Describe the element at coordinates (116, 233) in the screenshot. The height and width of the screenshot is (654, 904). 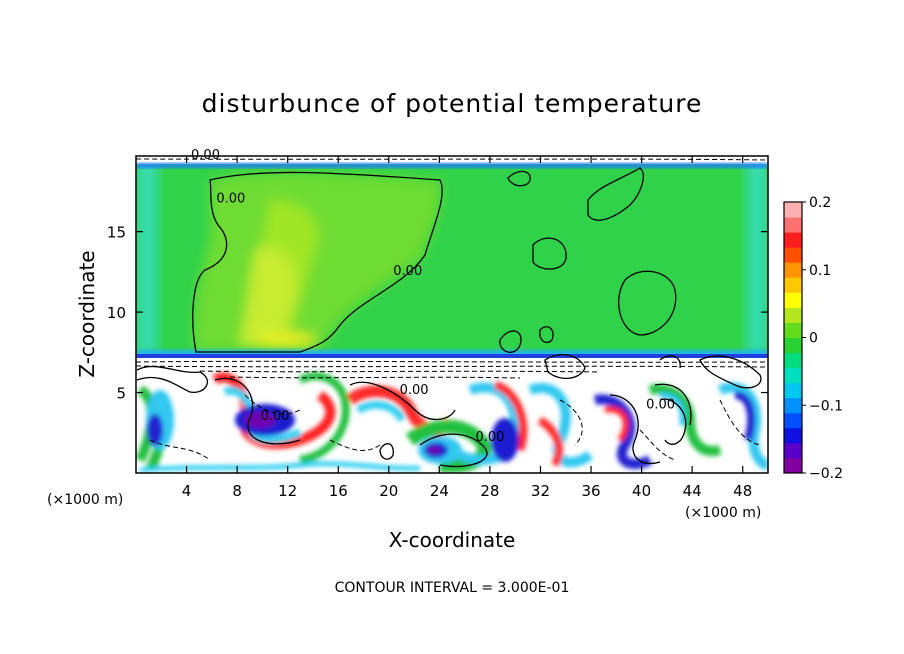
I see `y-tick-label: 15` at that location.